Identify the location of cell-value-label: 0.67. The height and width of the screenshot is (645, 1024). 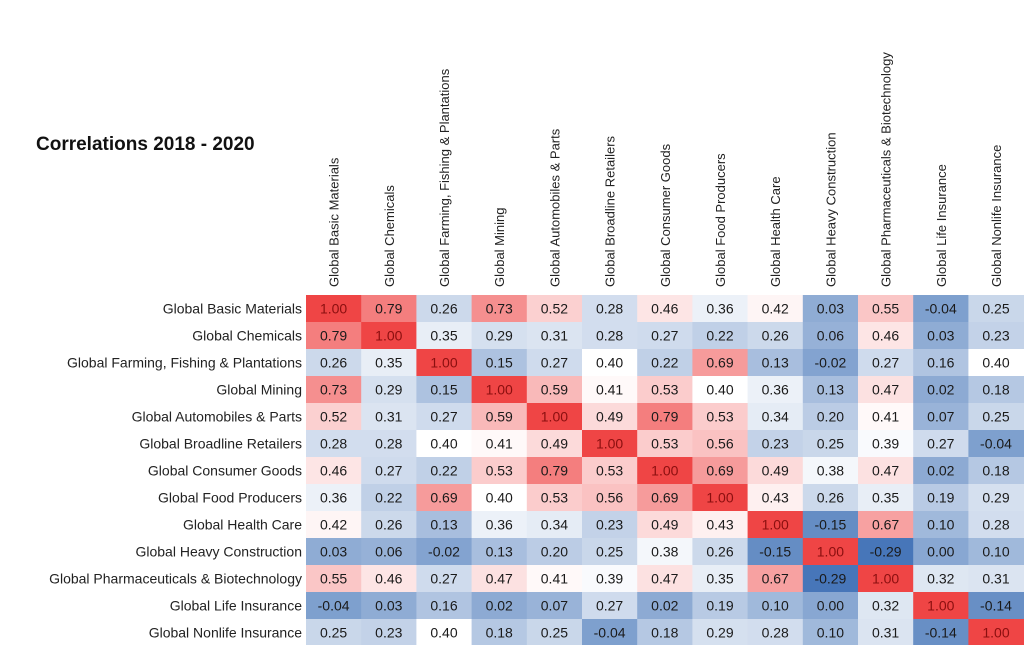
(885, 525).